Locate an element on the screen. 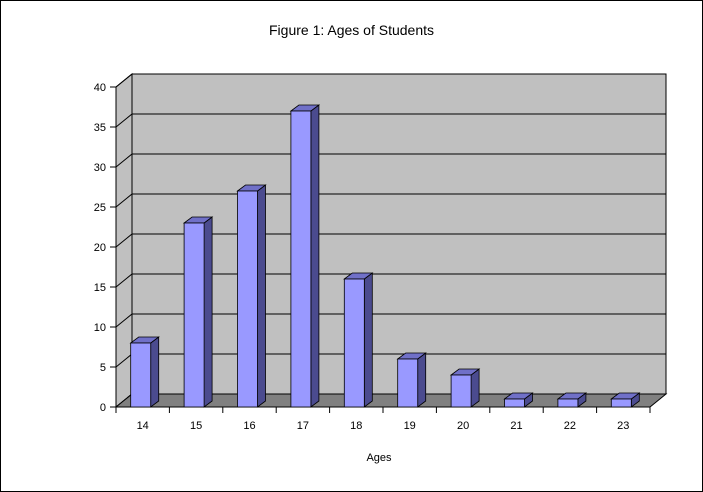  x-tick-labels: 14 15 16 17 18 19 20 21 22 23 is located at coordinates (383, 426).